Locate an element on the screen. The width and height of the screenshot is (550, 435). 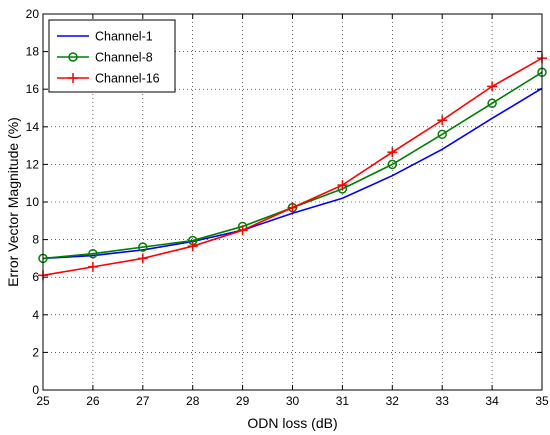
x-tick-label: 32 is located at coordinates (393, 401).